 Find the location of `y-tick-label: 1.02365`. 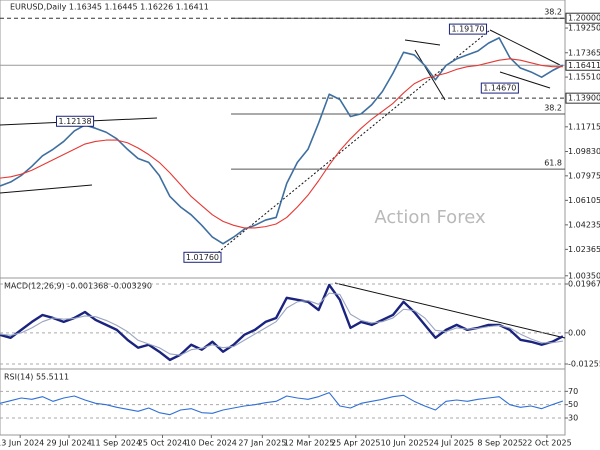

y-tick-label: 1.02365 is located at coordinates (584, 249).